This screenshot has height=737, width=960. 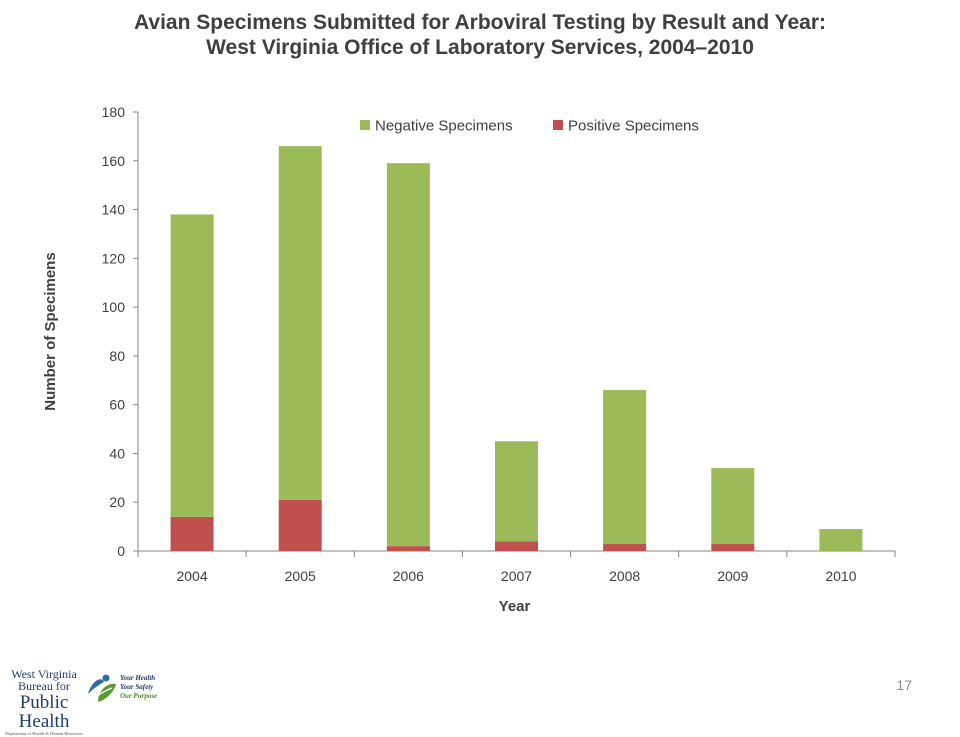 What do you see at coordinates (44, 674) in the screenshot?
I see `logo-line-1: West Virginia` at bounding box center [44, 674].